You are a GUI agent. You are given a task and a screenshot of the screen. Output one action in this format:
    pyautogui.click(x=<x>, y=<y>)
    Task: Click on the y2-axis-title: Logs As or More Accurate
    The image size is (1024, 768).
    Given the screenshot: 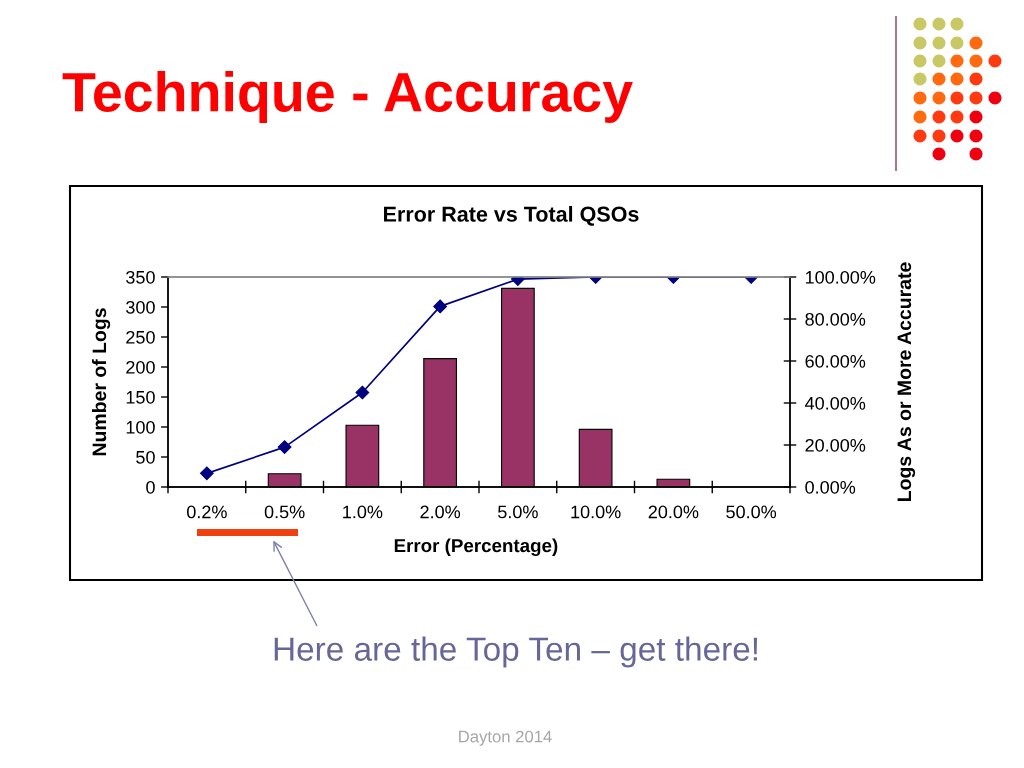 What is the action you would take?
    pyautogui.click(x=906, y=381)
    